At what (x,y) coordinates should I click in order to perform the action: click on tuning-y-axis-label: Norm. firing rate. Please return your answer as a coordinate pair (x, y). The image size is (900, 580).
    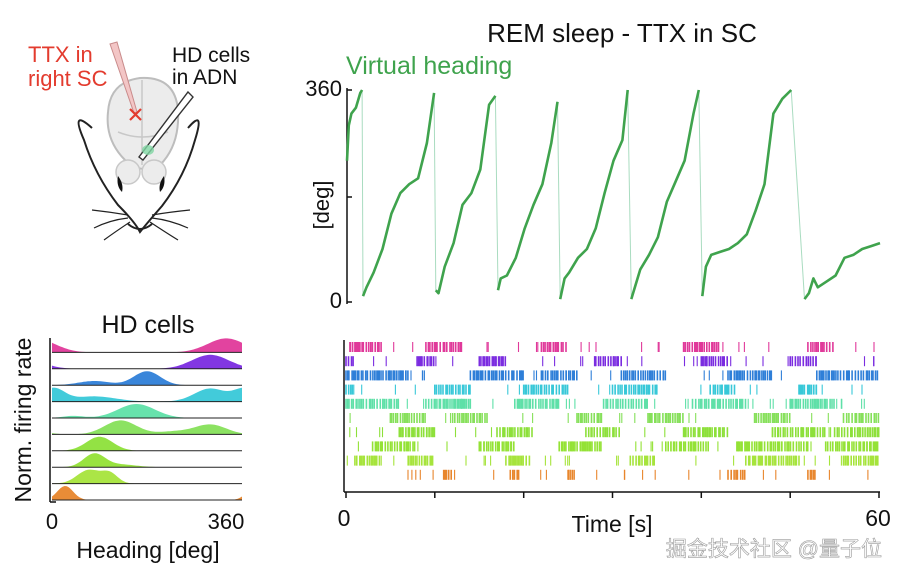
    Looking at the image, I should click on (23, 420).